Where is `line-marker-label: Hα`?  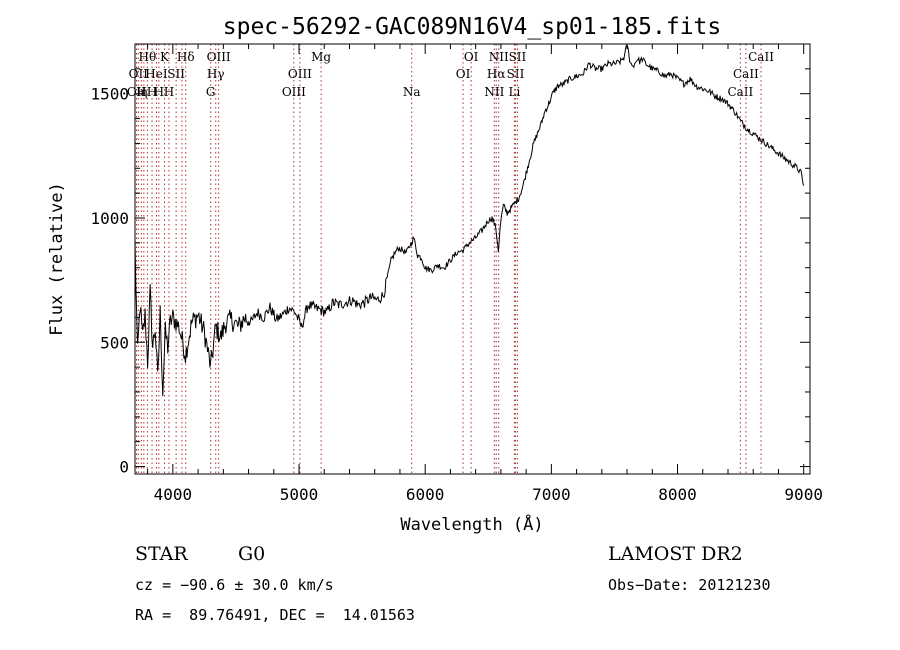 line-marker-label: Hα is located at coordinates (496, 74).